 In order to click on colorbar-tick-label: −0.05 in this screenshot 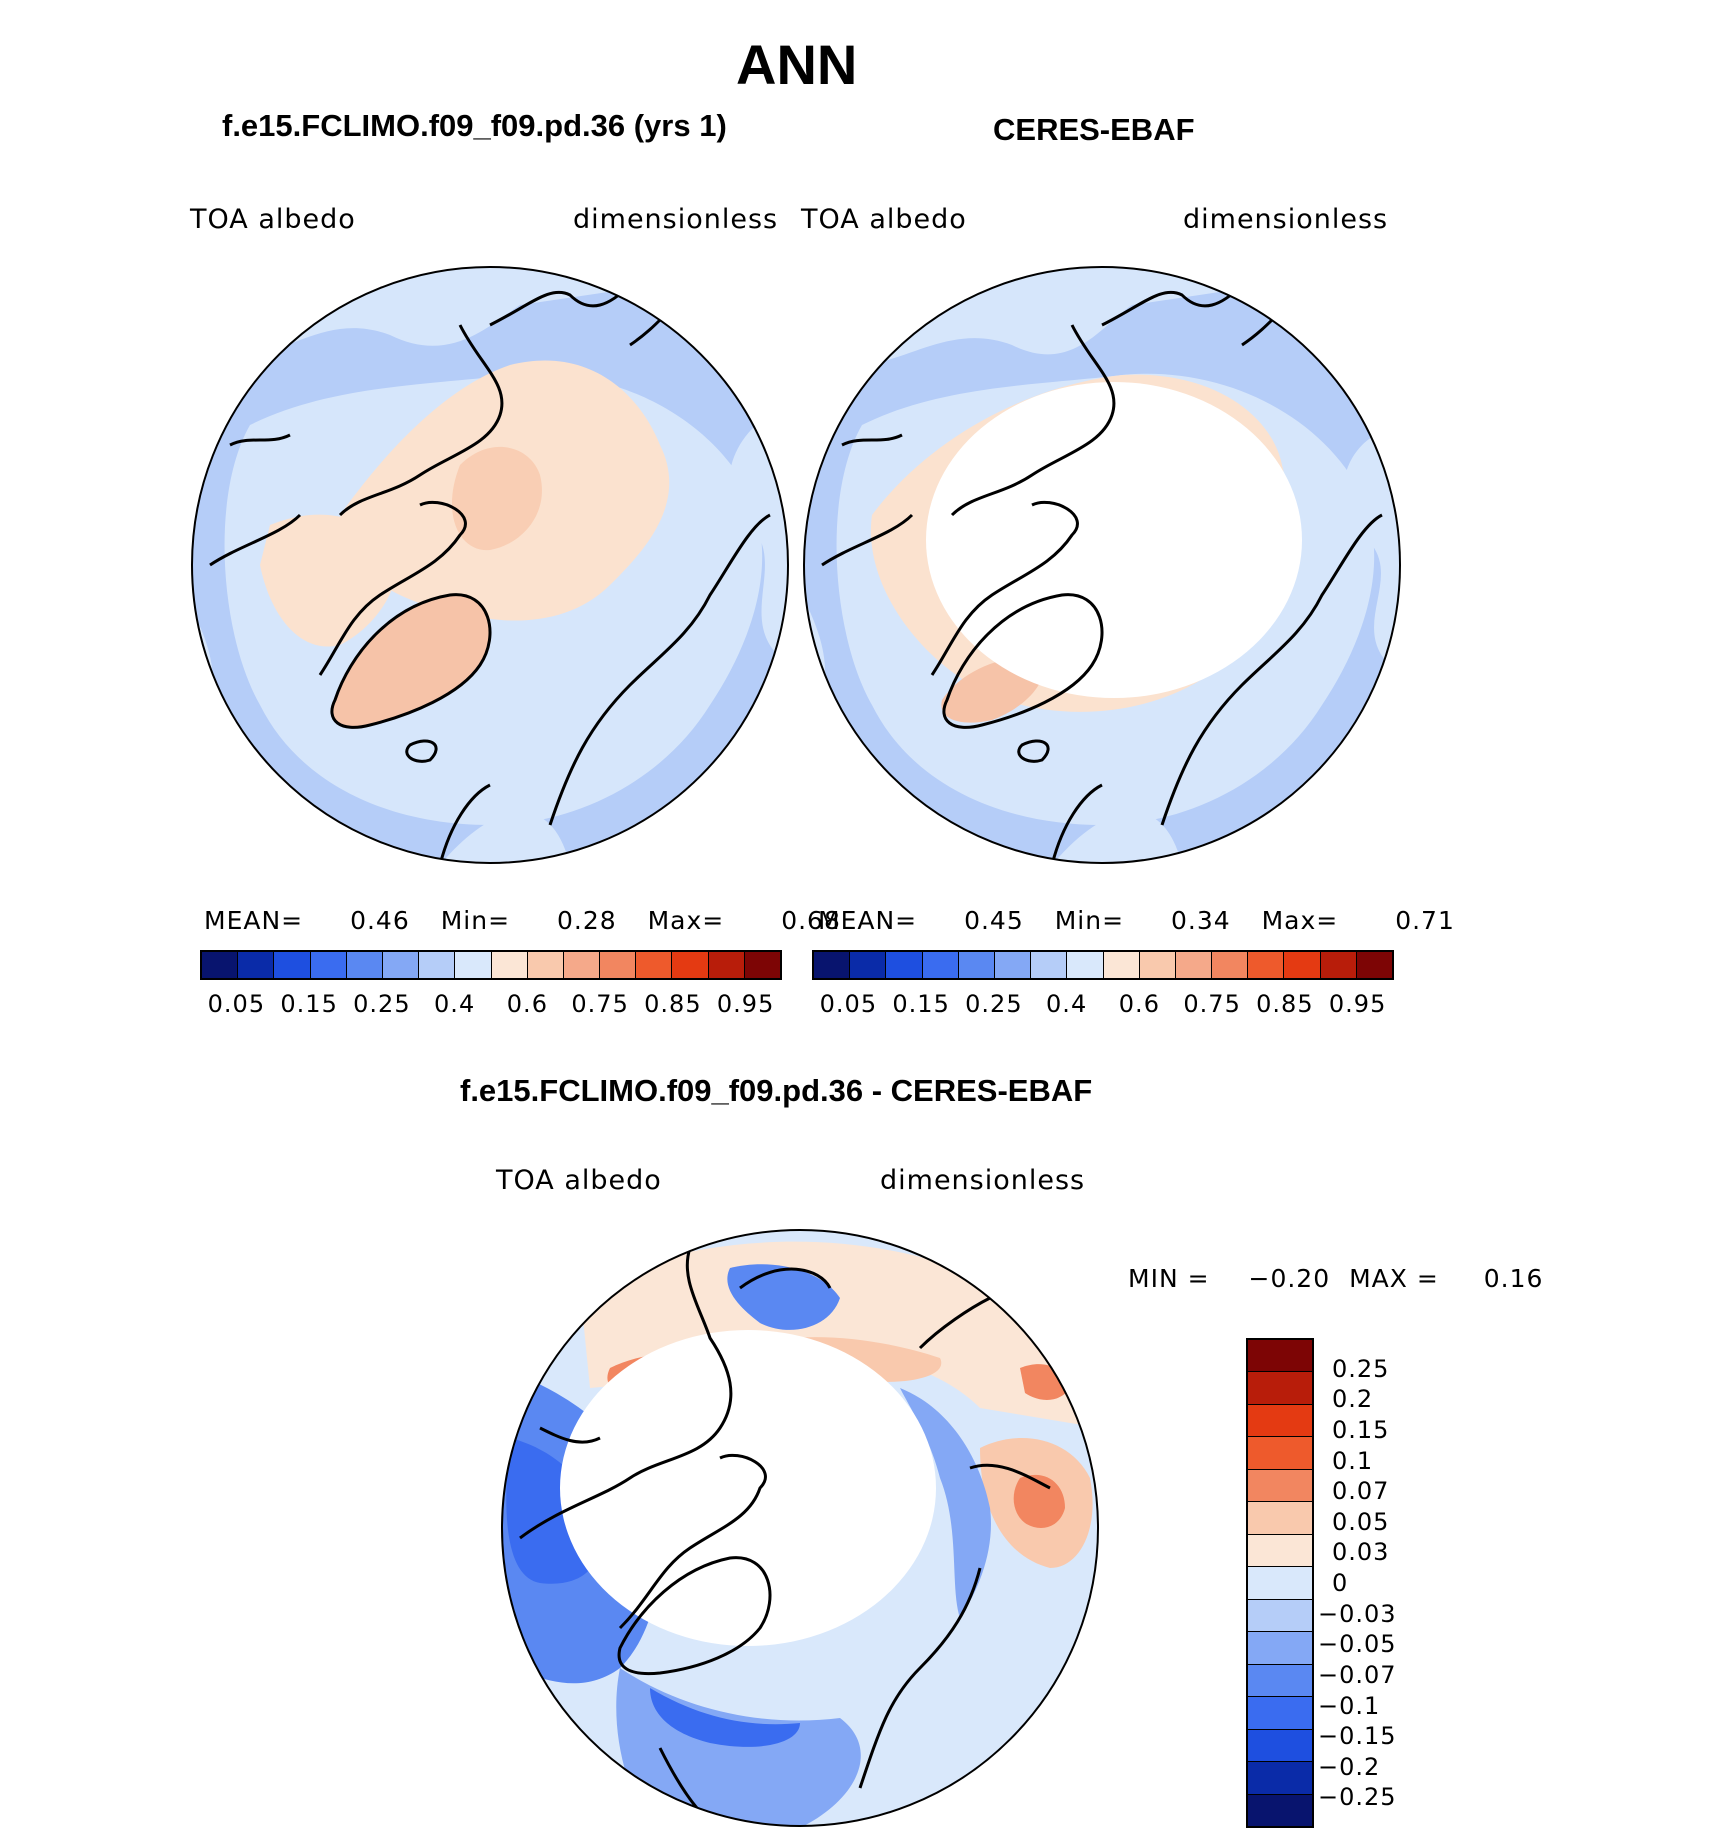, I will do `click(1357, 1644)`.